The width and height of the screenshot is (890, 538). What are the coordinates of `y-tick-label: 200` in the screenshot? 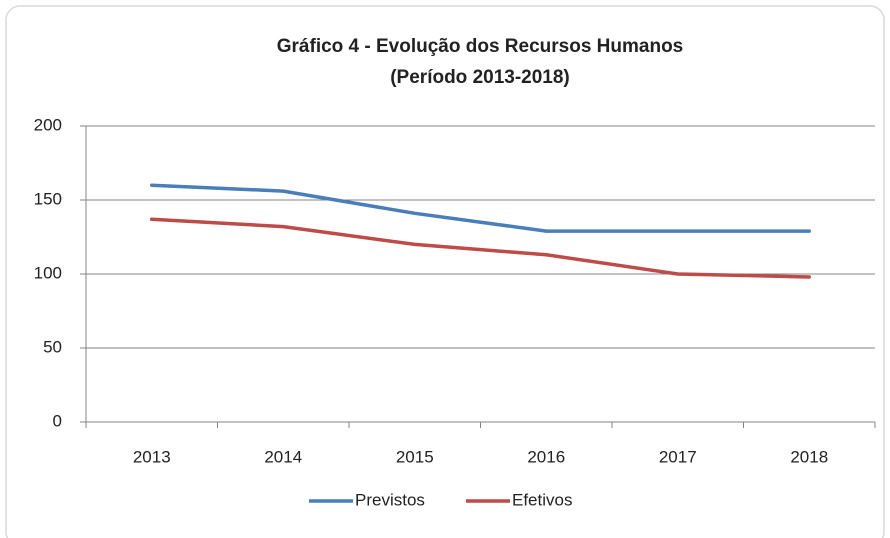 It's located at (48, 124).